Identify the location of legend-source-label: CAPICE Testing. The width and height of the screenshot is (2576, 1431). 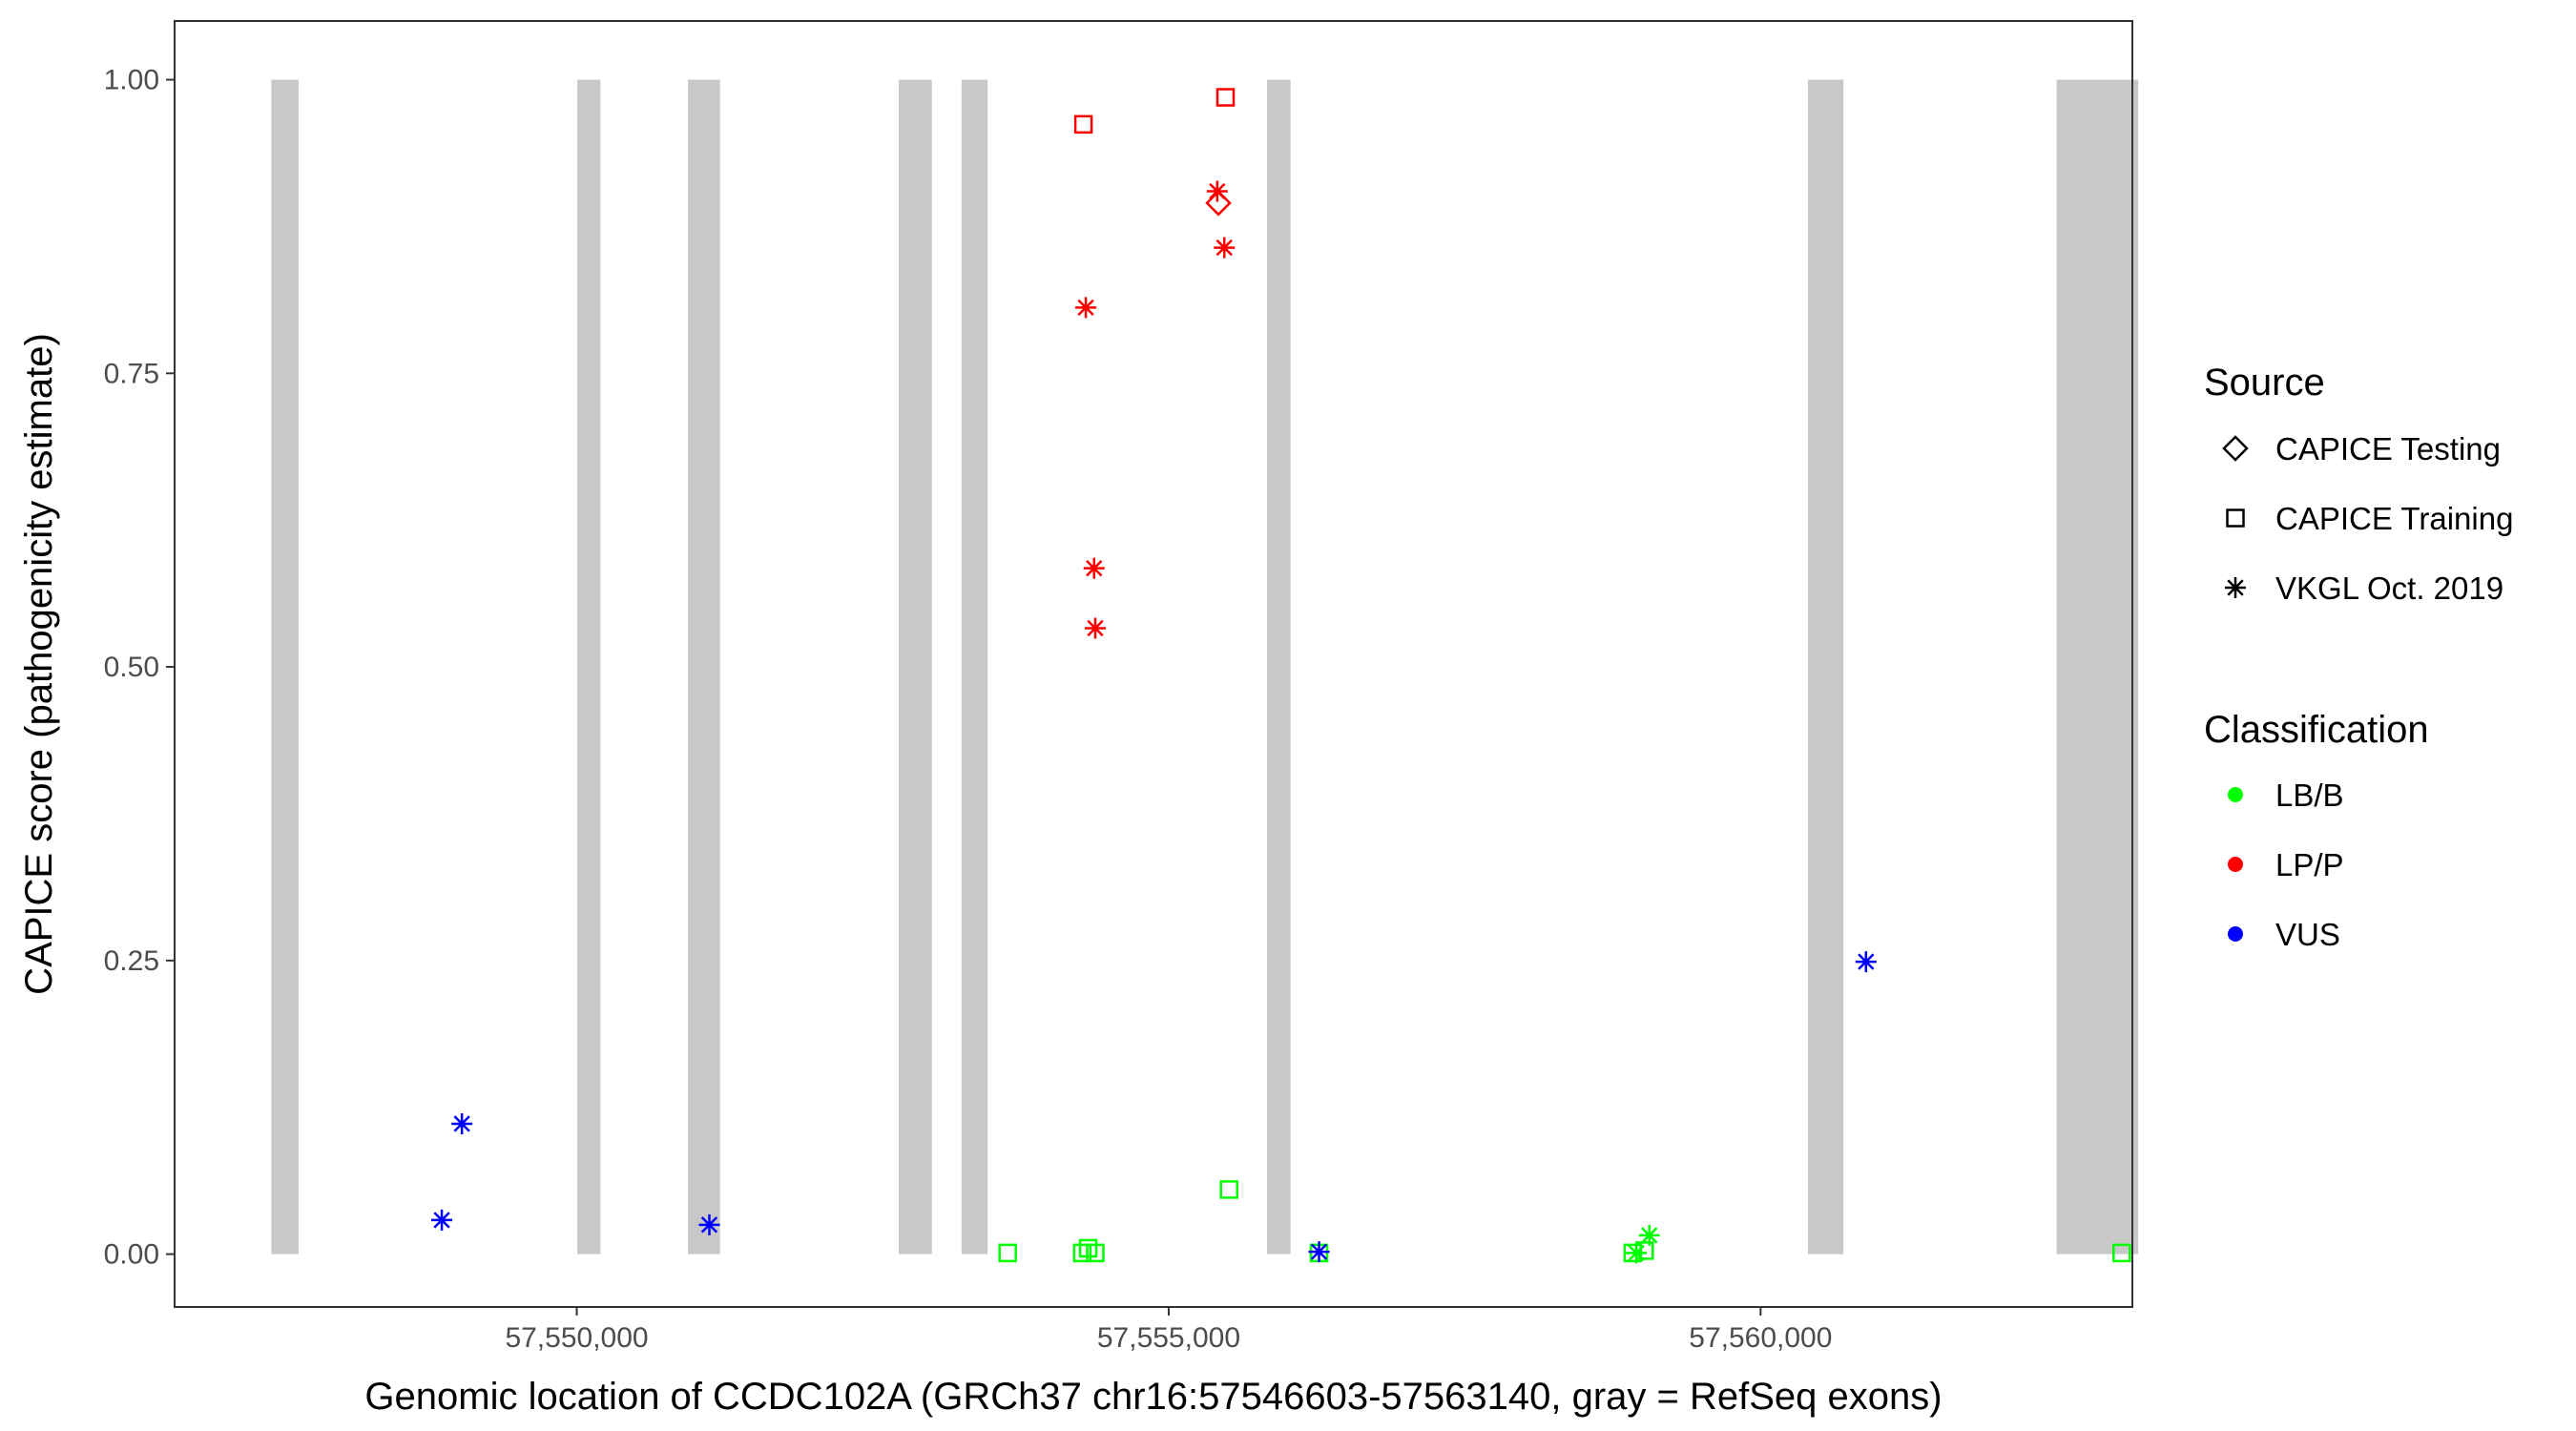
(2388, 449).